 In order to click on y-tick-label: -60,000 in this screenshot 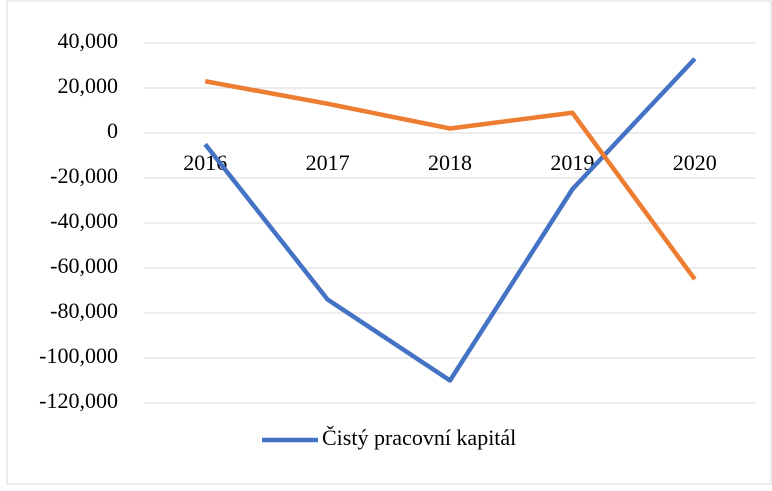, I will do `click(84, 265)`.